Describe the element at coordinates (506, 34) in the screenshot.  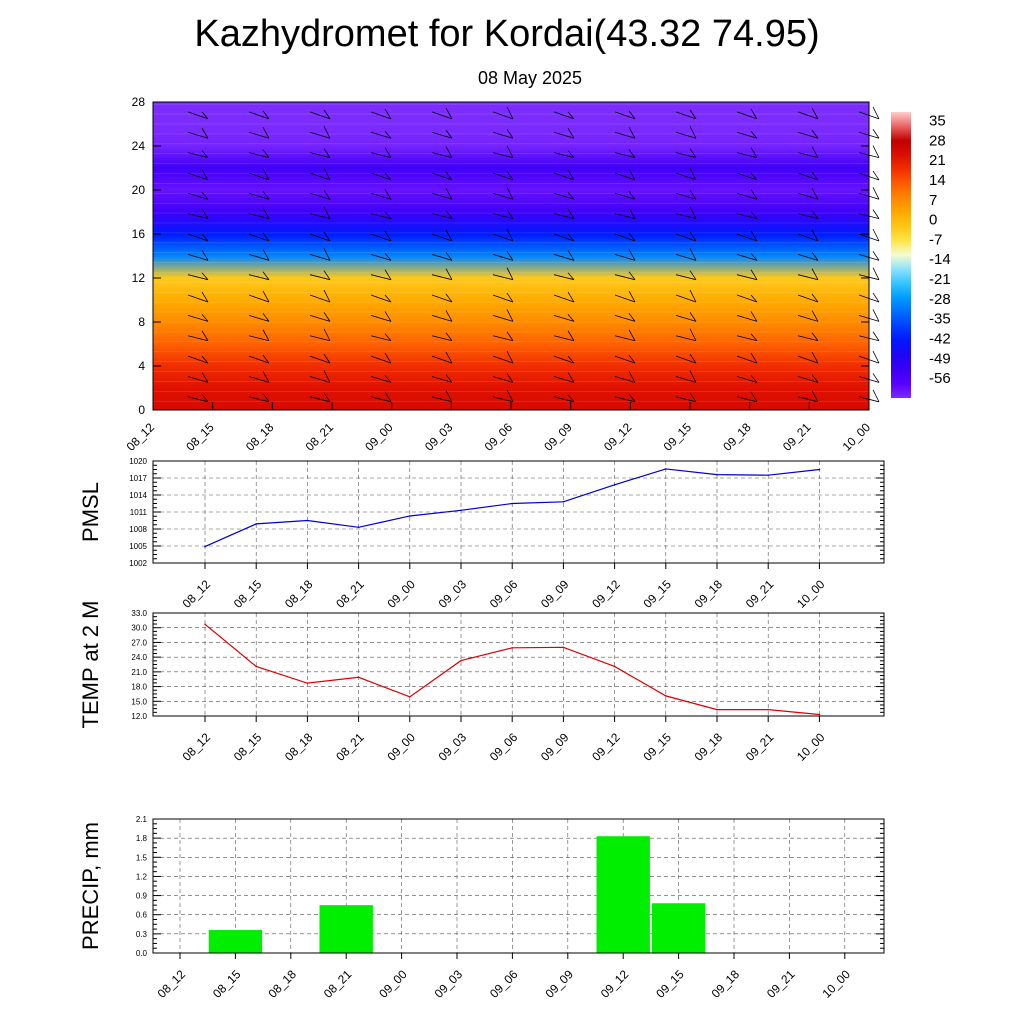
I see `chart-title: Kazhydromet for Kordai(43.32 74.95)` at that location.